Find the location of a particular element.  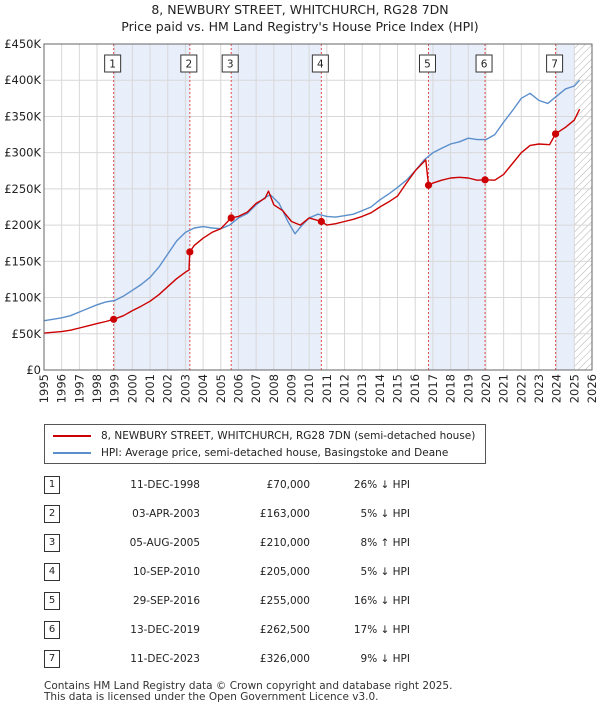

x-tick-label: 2017 is located at coordinates (433, 388).